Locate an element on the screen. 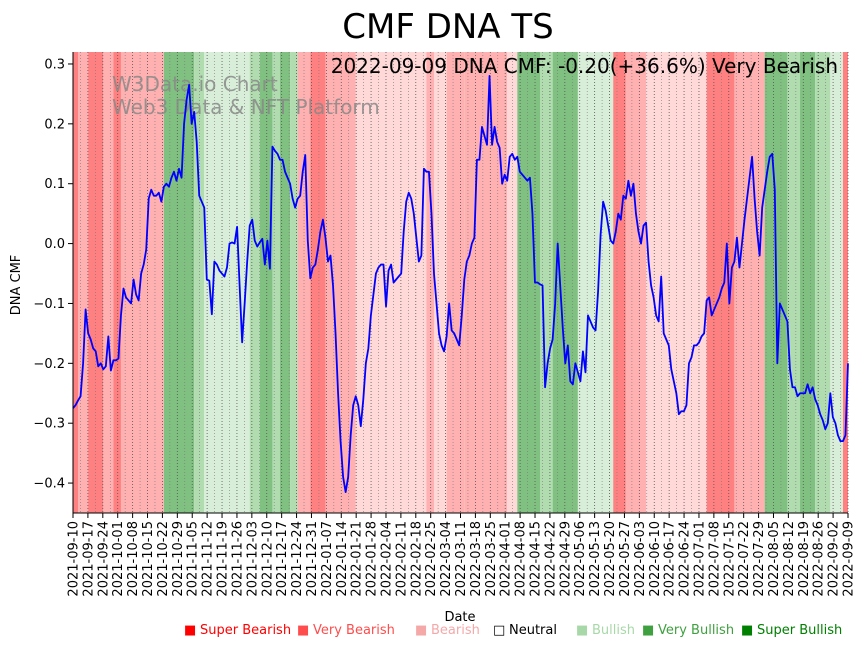 The width and height of the screenshot is (864, 650). x-tick-label: 2022-06-03 is located at coordinates (640, 559).